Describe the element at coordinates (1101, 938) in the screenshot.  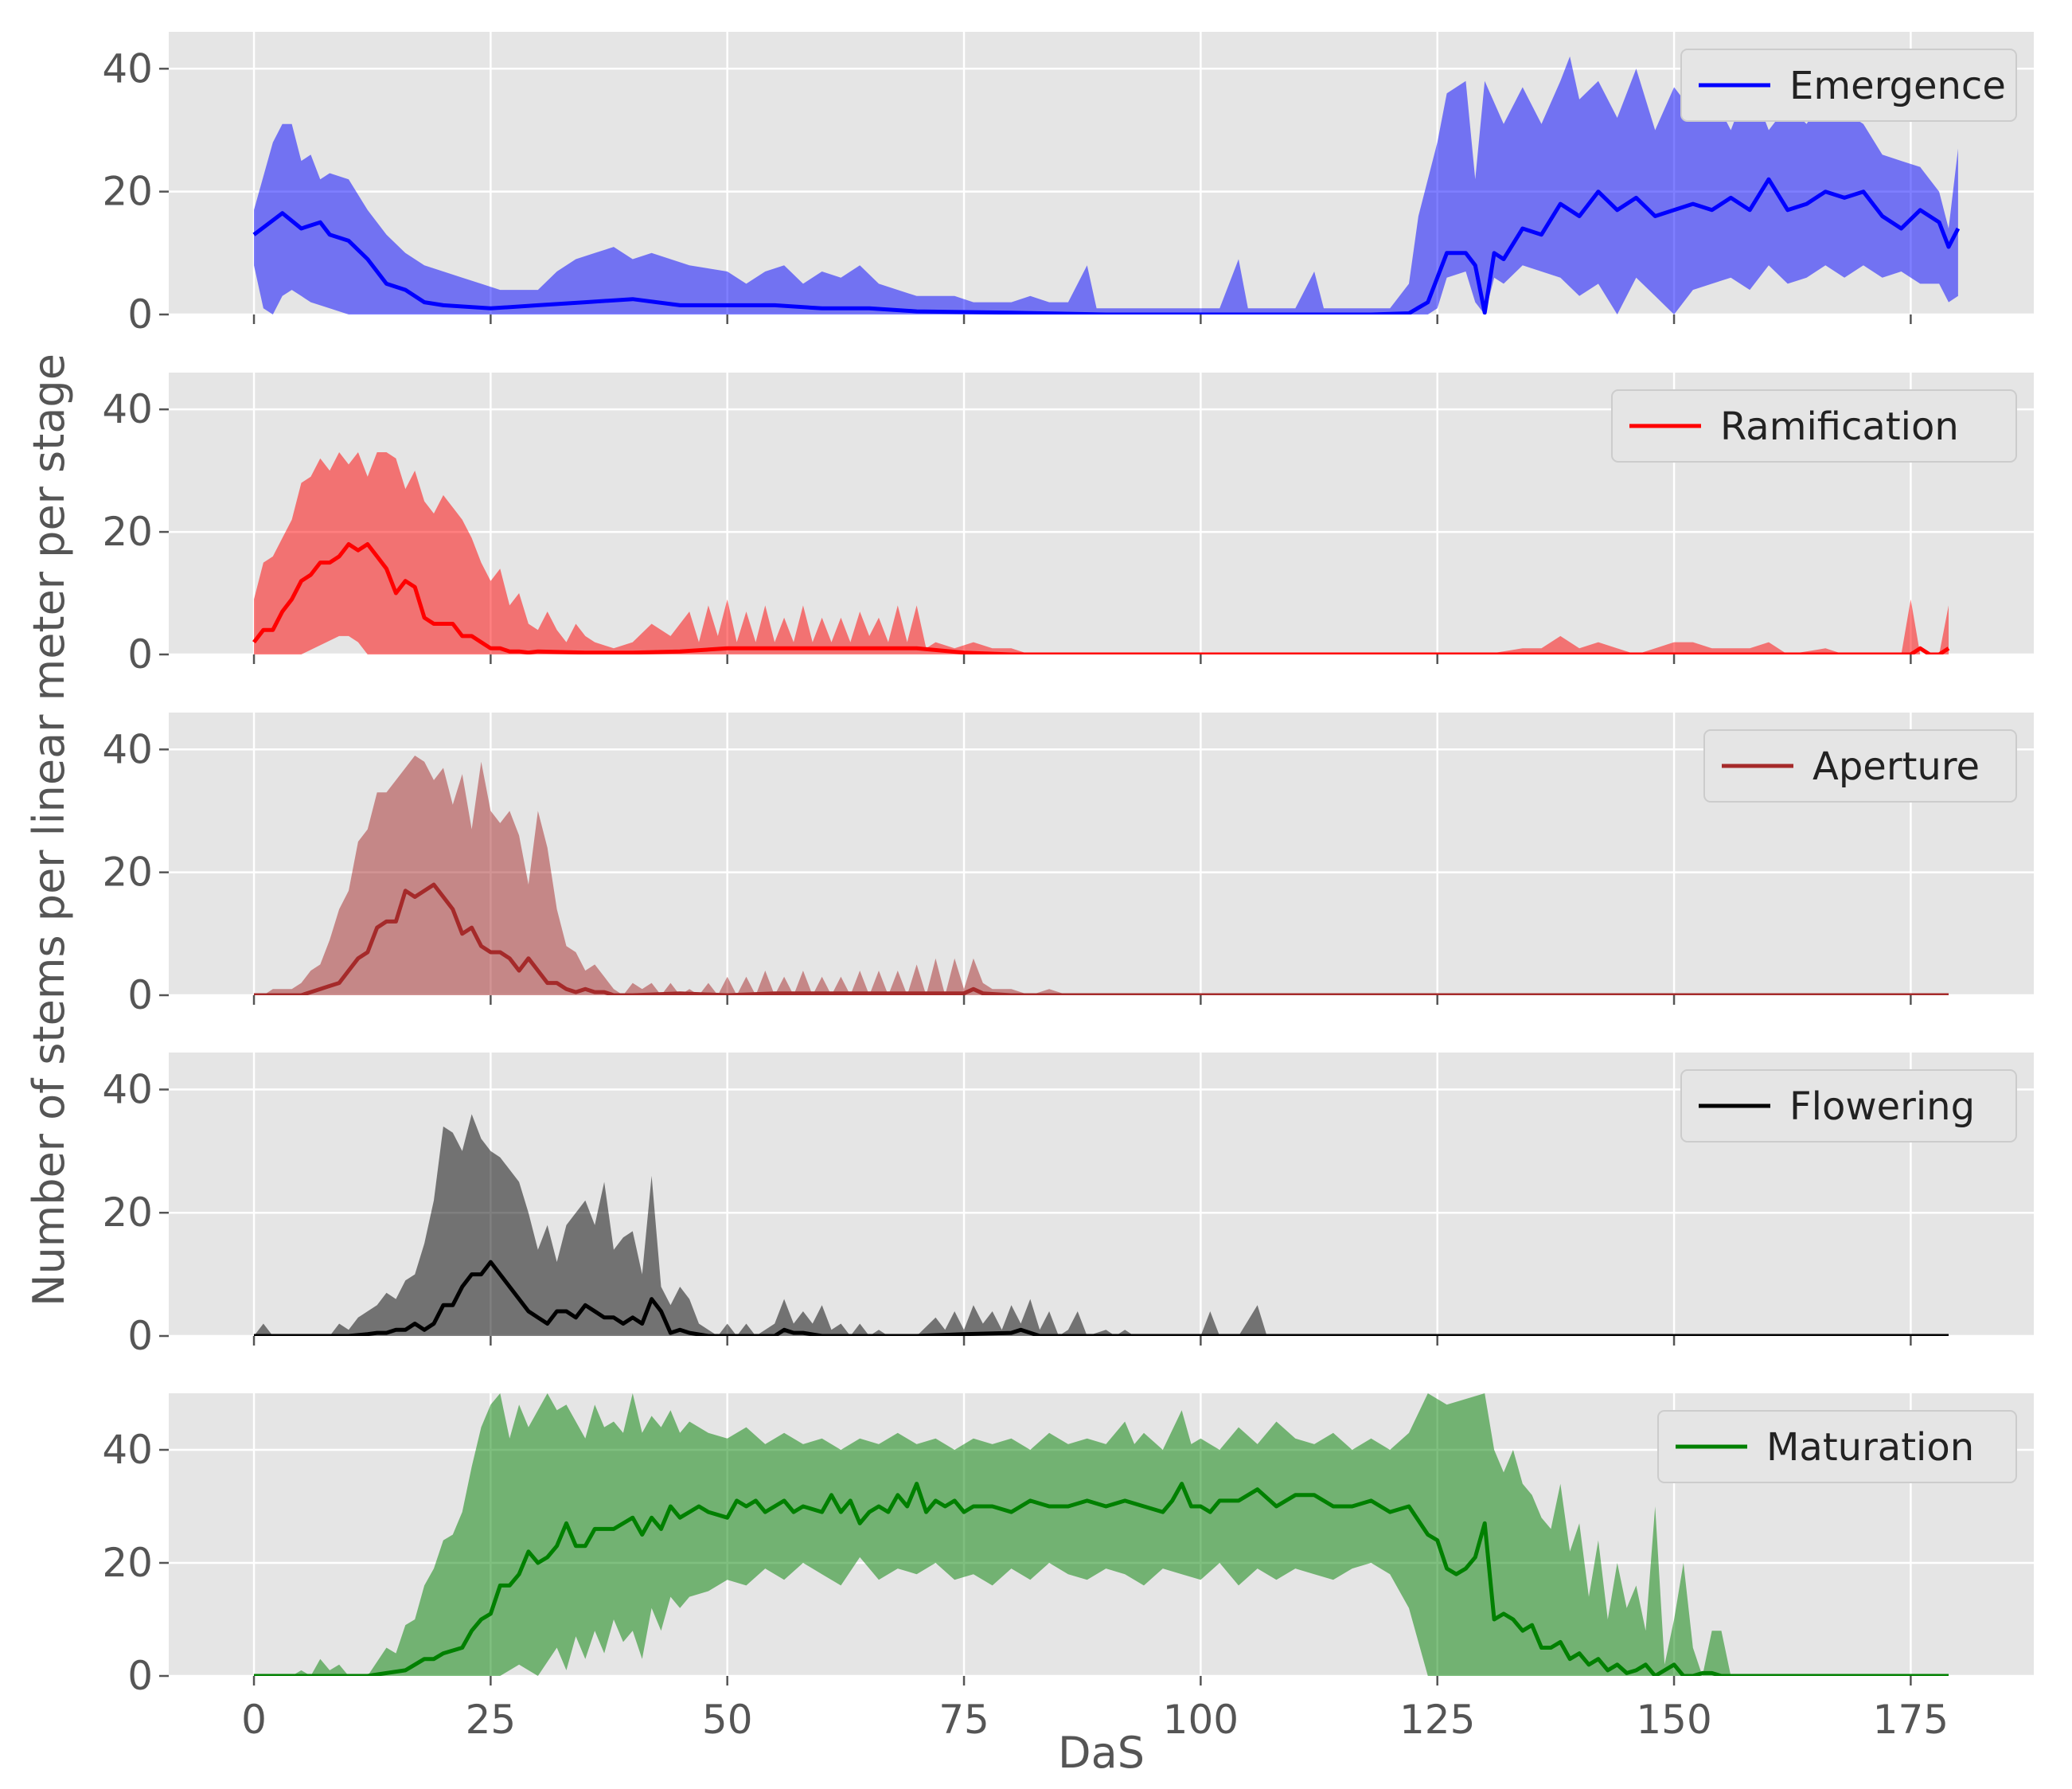
I see `mean-line-aperture` at that location.